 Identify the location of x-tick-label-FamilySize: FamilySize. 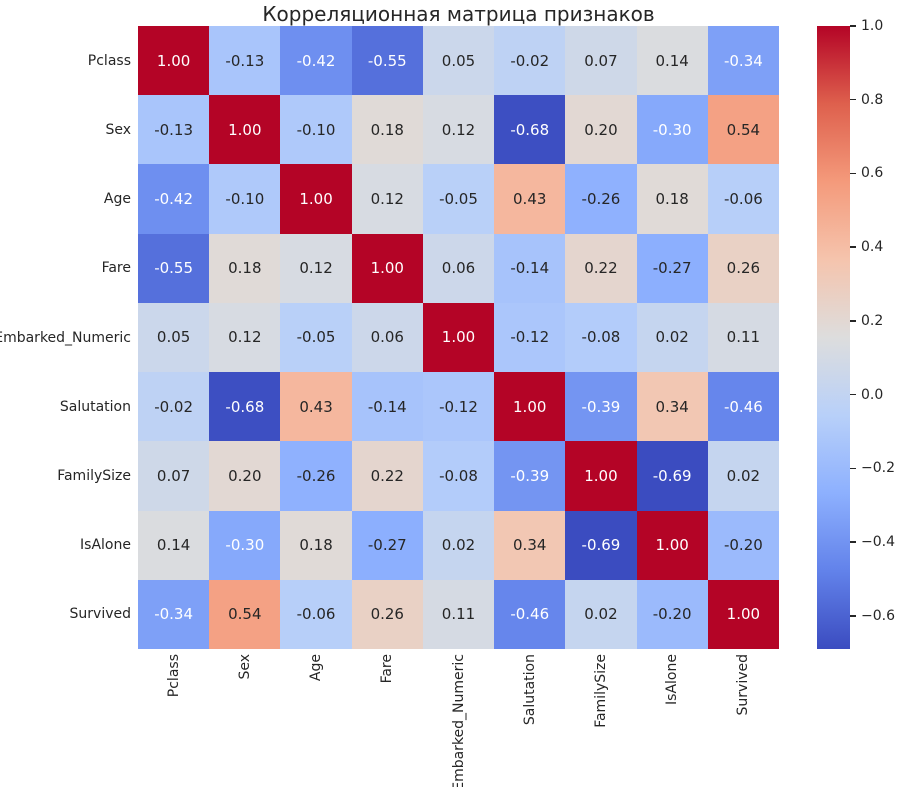
(600, 691).